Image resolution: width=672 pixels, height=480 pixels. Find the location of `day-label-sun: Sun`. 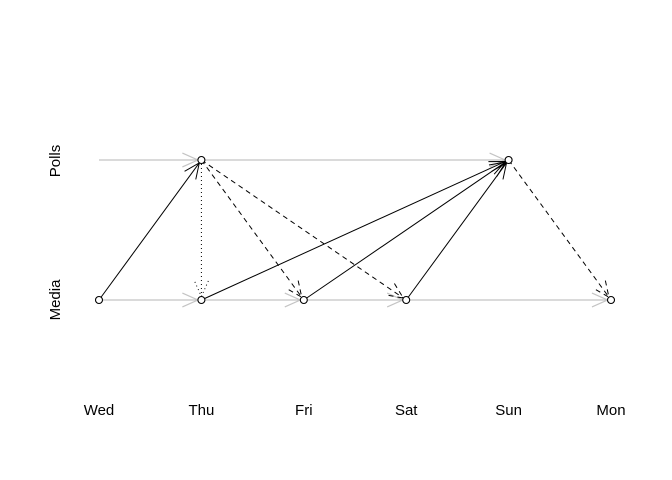

day-label-sun: Sun is located at coordinates (508, 410).